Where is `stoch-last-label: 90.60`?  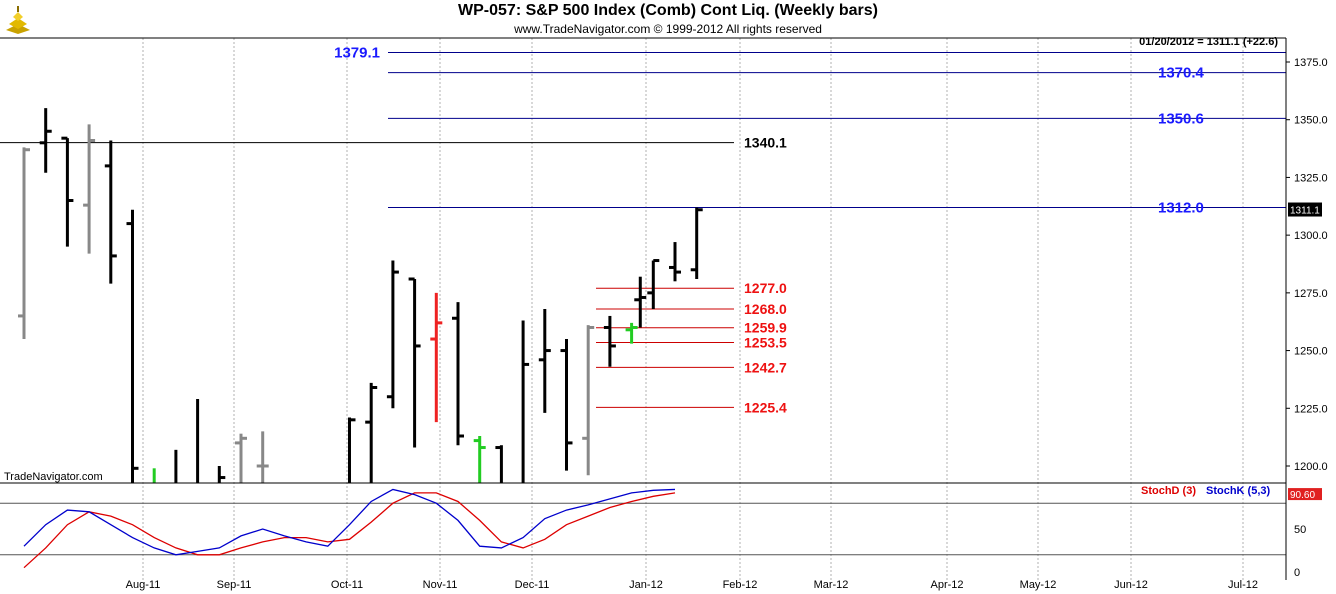
stoch-last-label: 90.60 is located at coordinates (1302, 495).